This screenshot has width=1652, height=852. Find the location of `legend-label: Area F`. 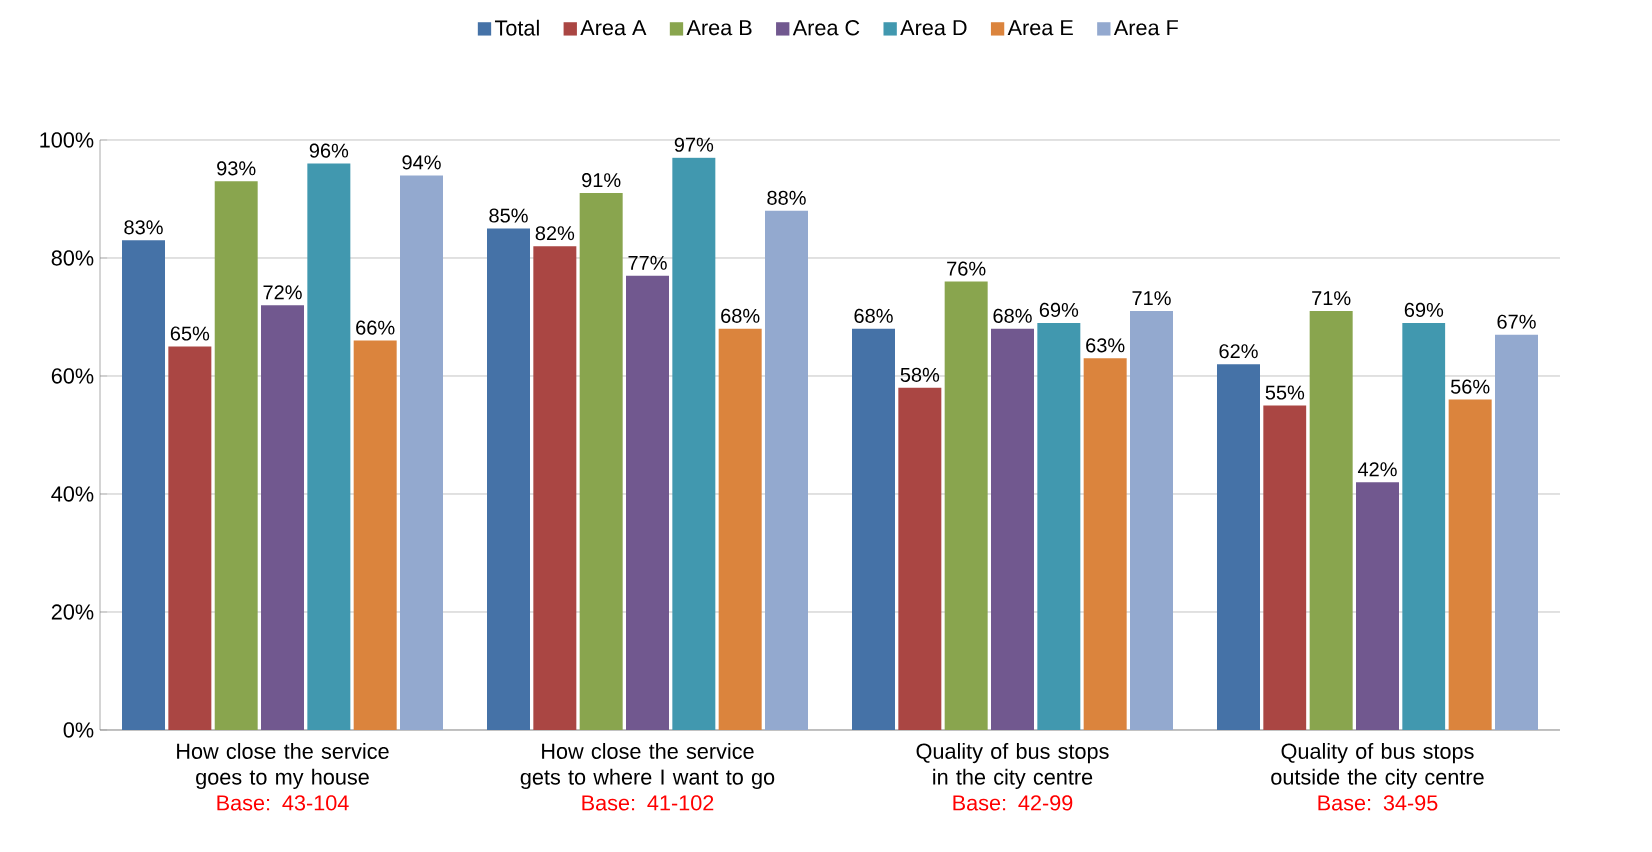

legend-label: Area F is located at coordinates (1145, 28).